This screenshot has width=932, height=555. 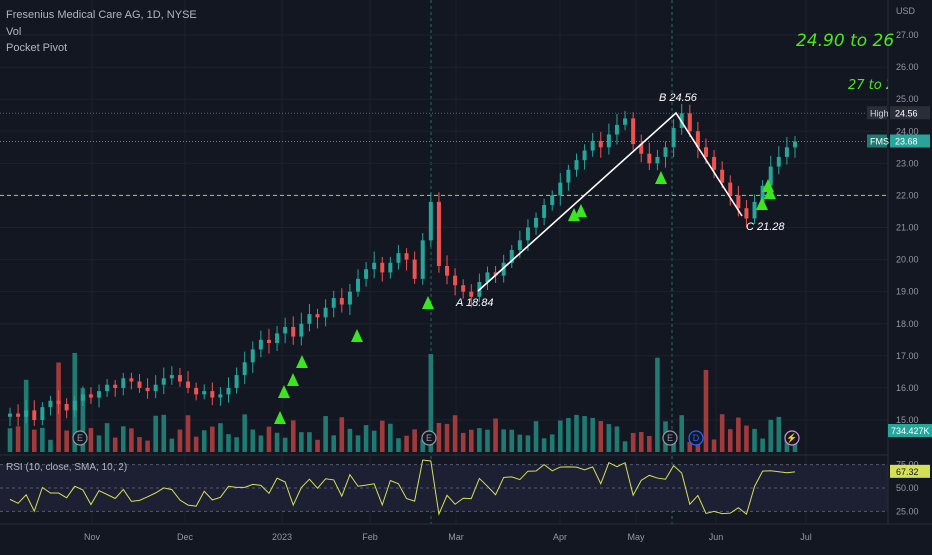 I want to click on rsi-value-bg, so click(x=910, y=471).